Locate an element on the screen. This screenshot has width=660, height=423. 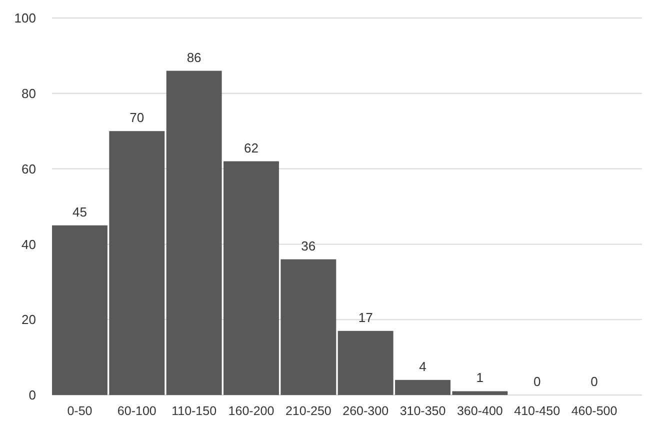
data-label: 62 is located at coordinates (251, 148).